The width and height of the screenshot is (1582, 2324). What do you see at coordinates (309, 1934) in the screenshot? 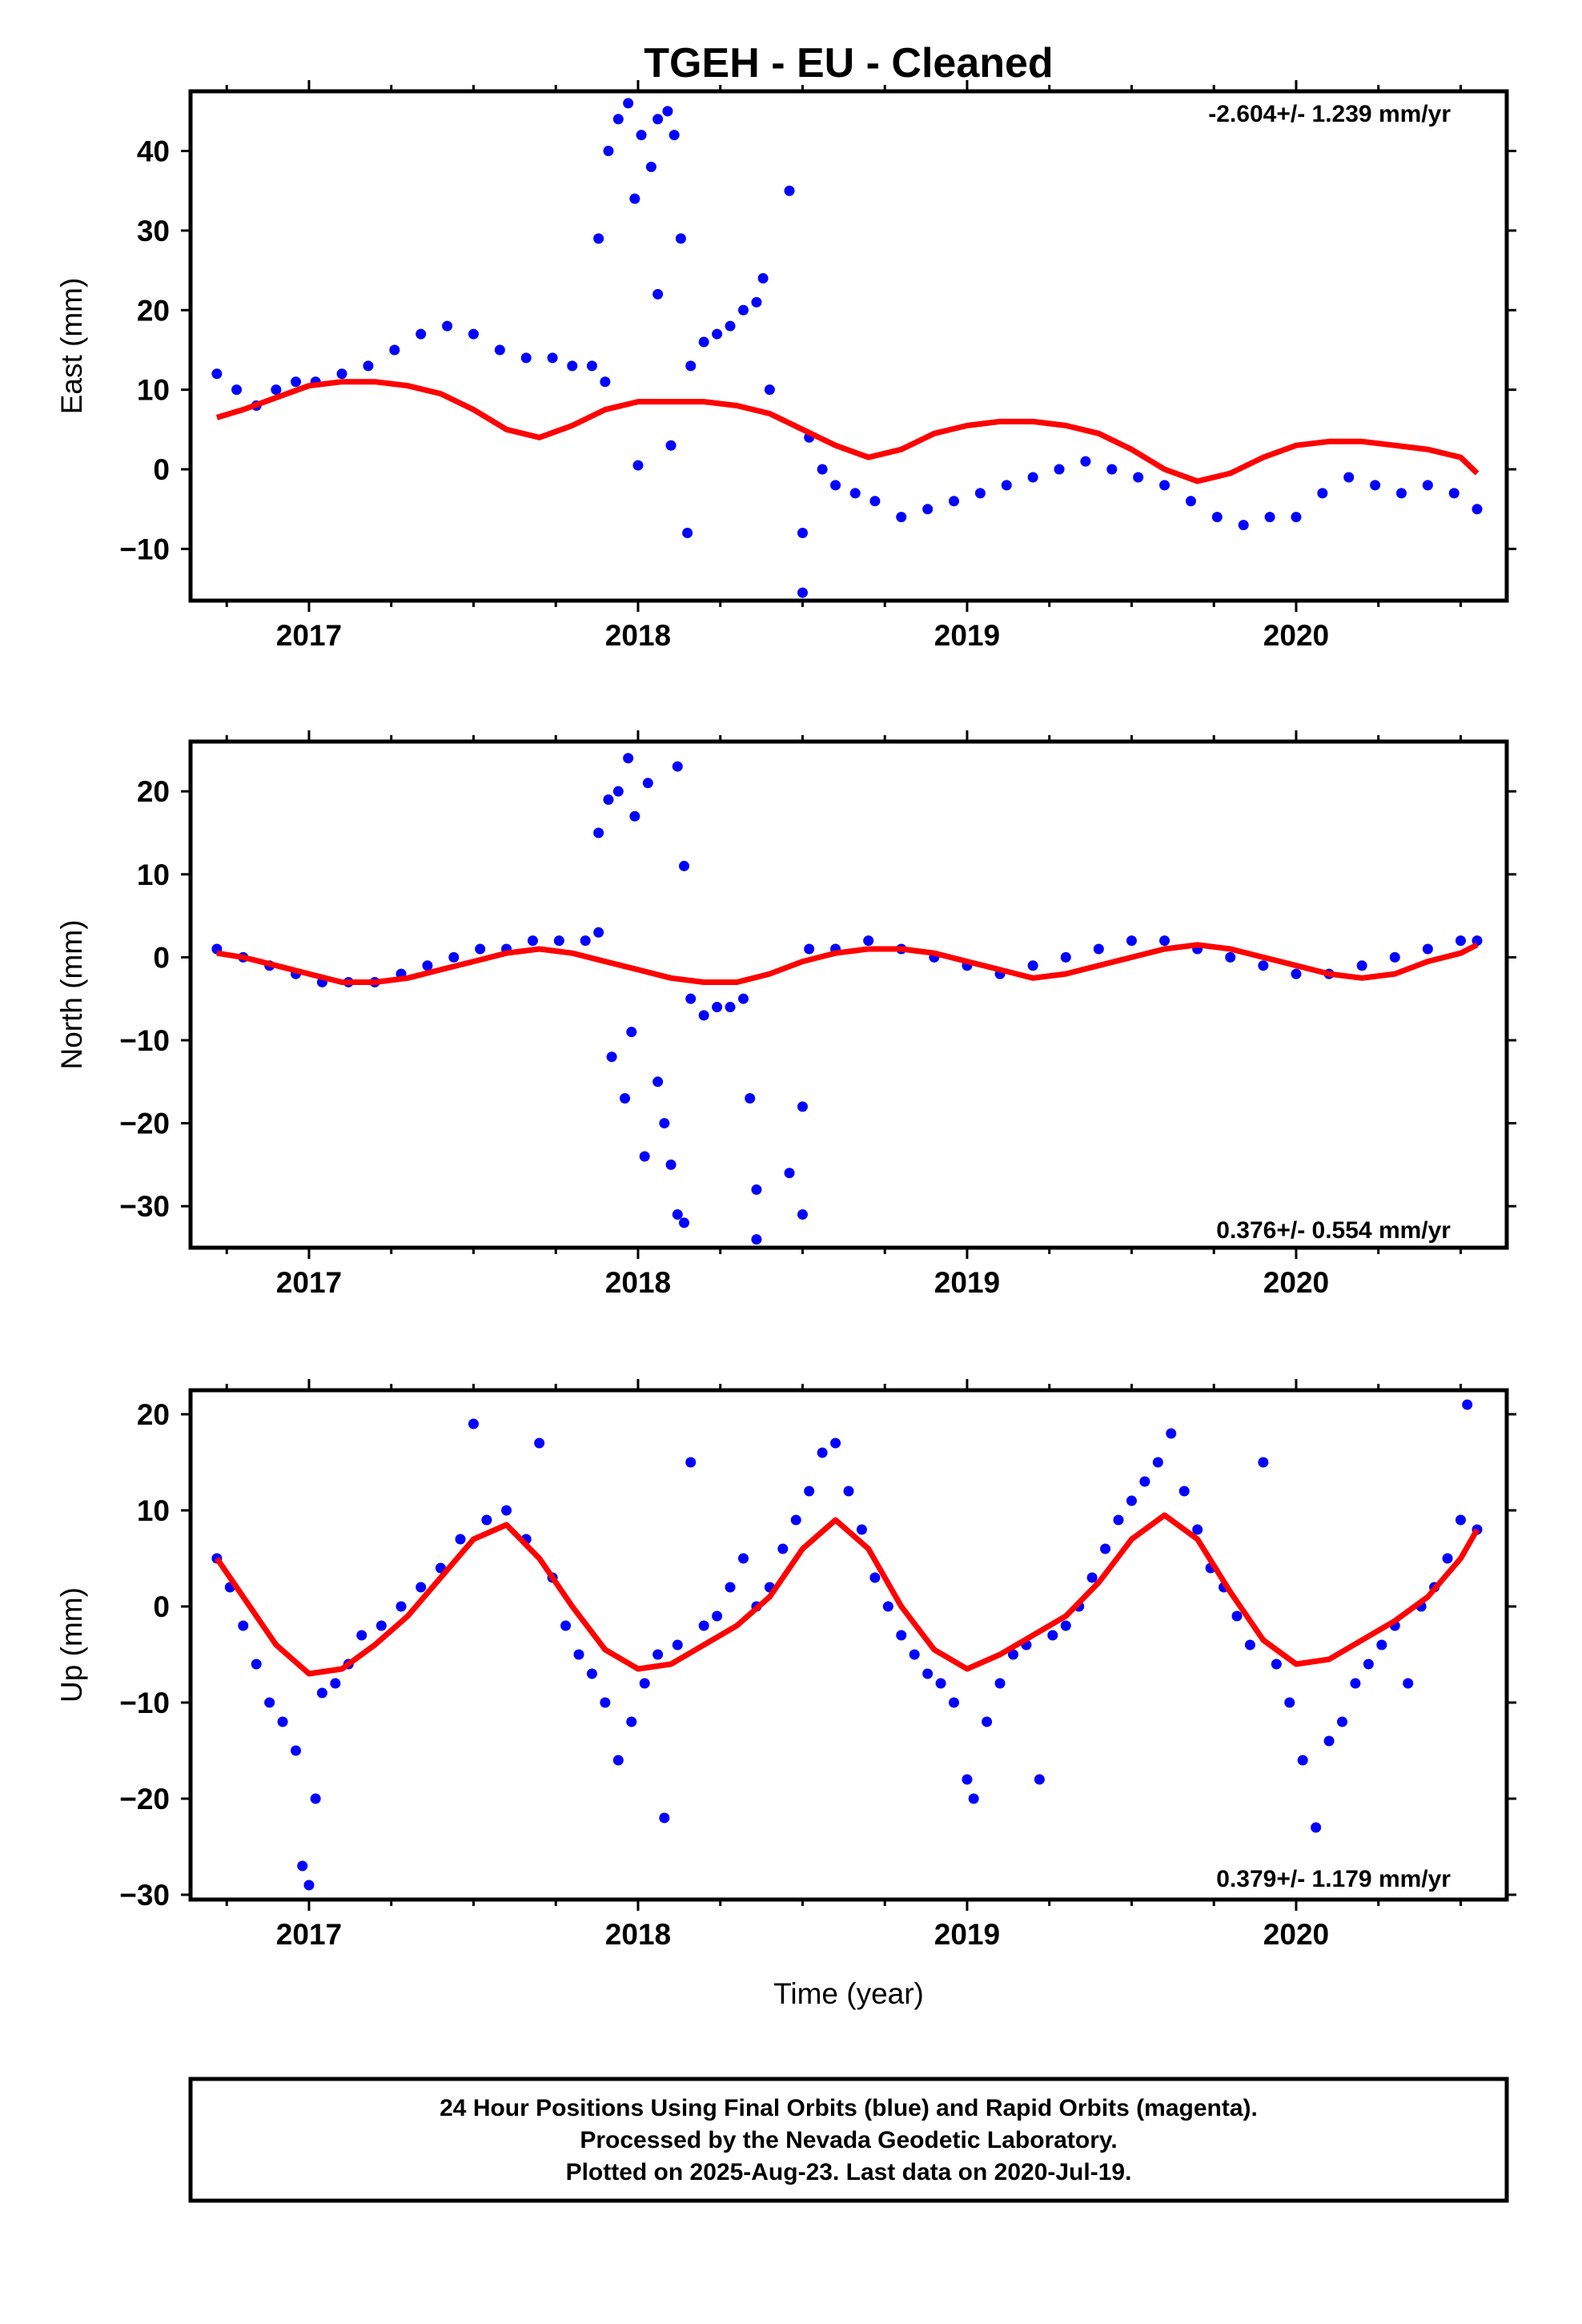
I see `up-xtick-label: 2017` at bounding box center [309, 1934].